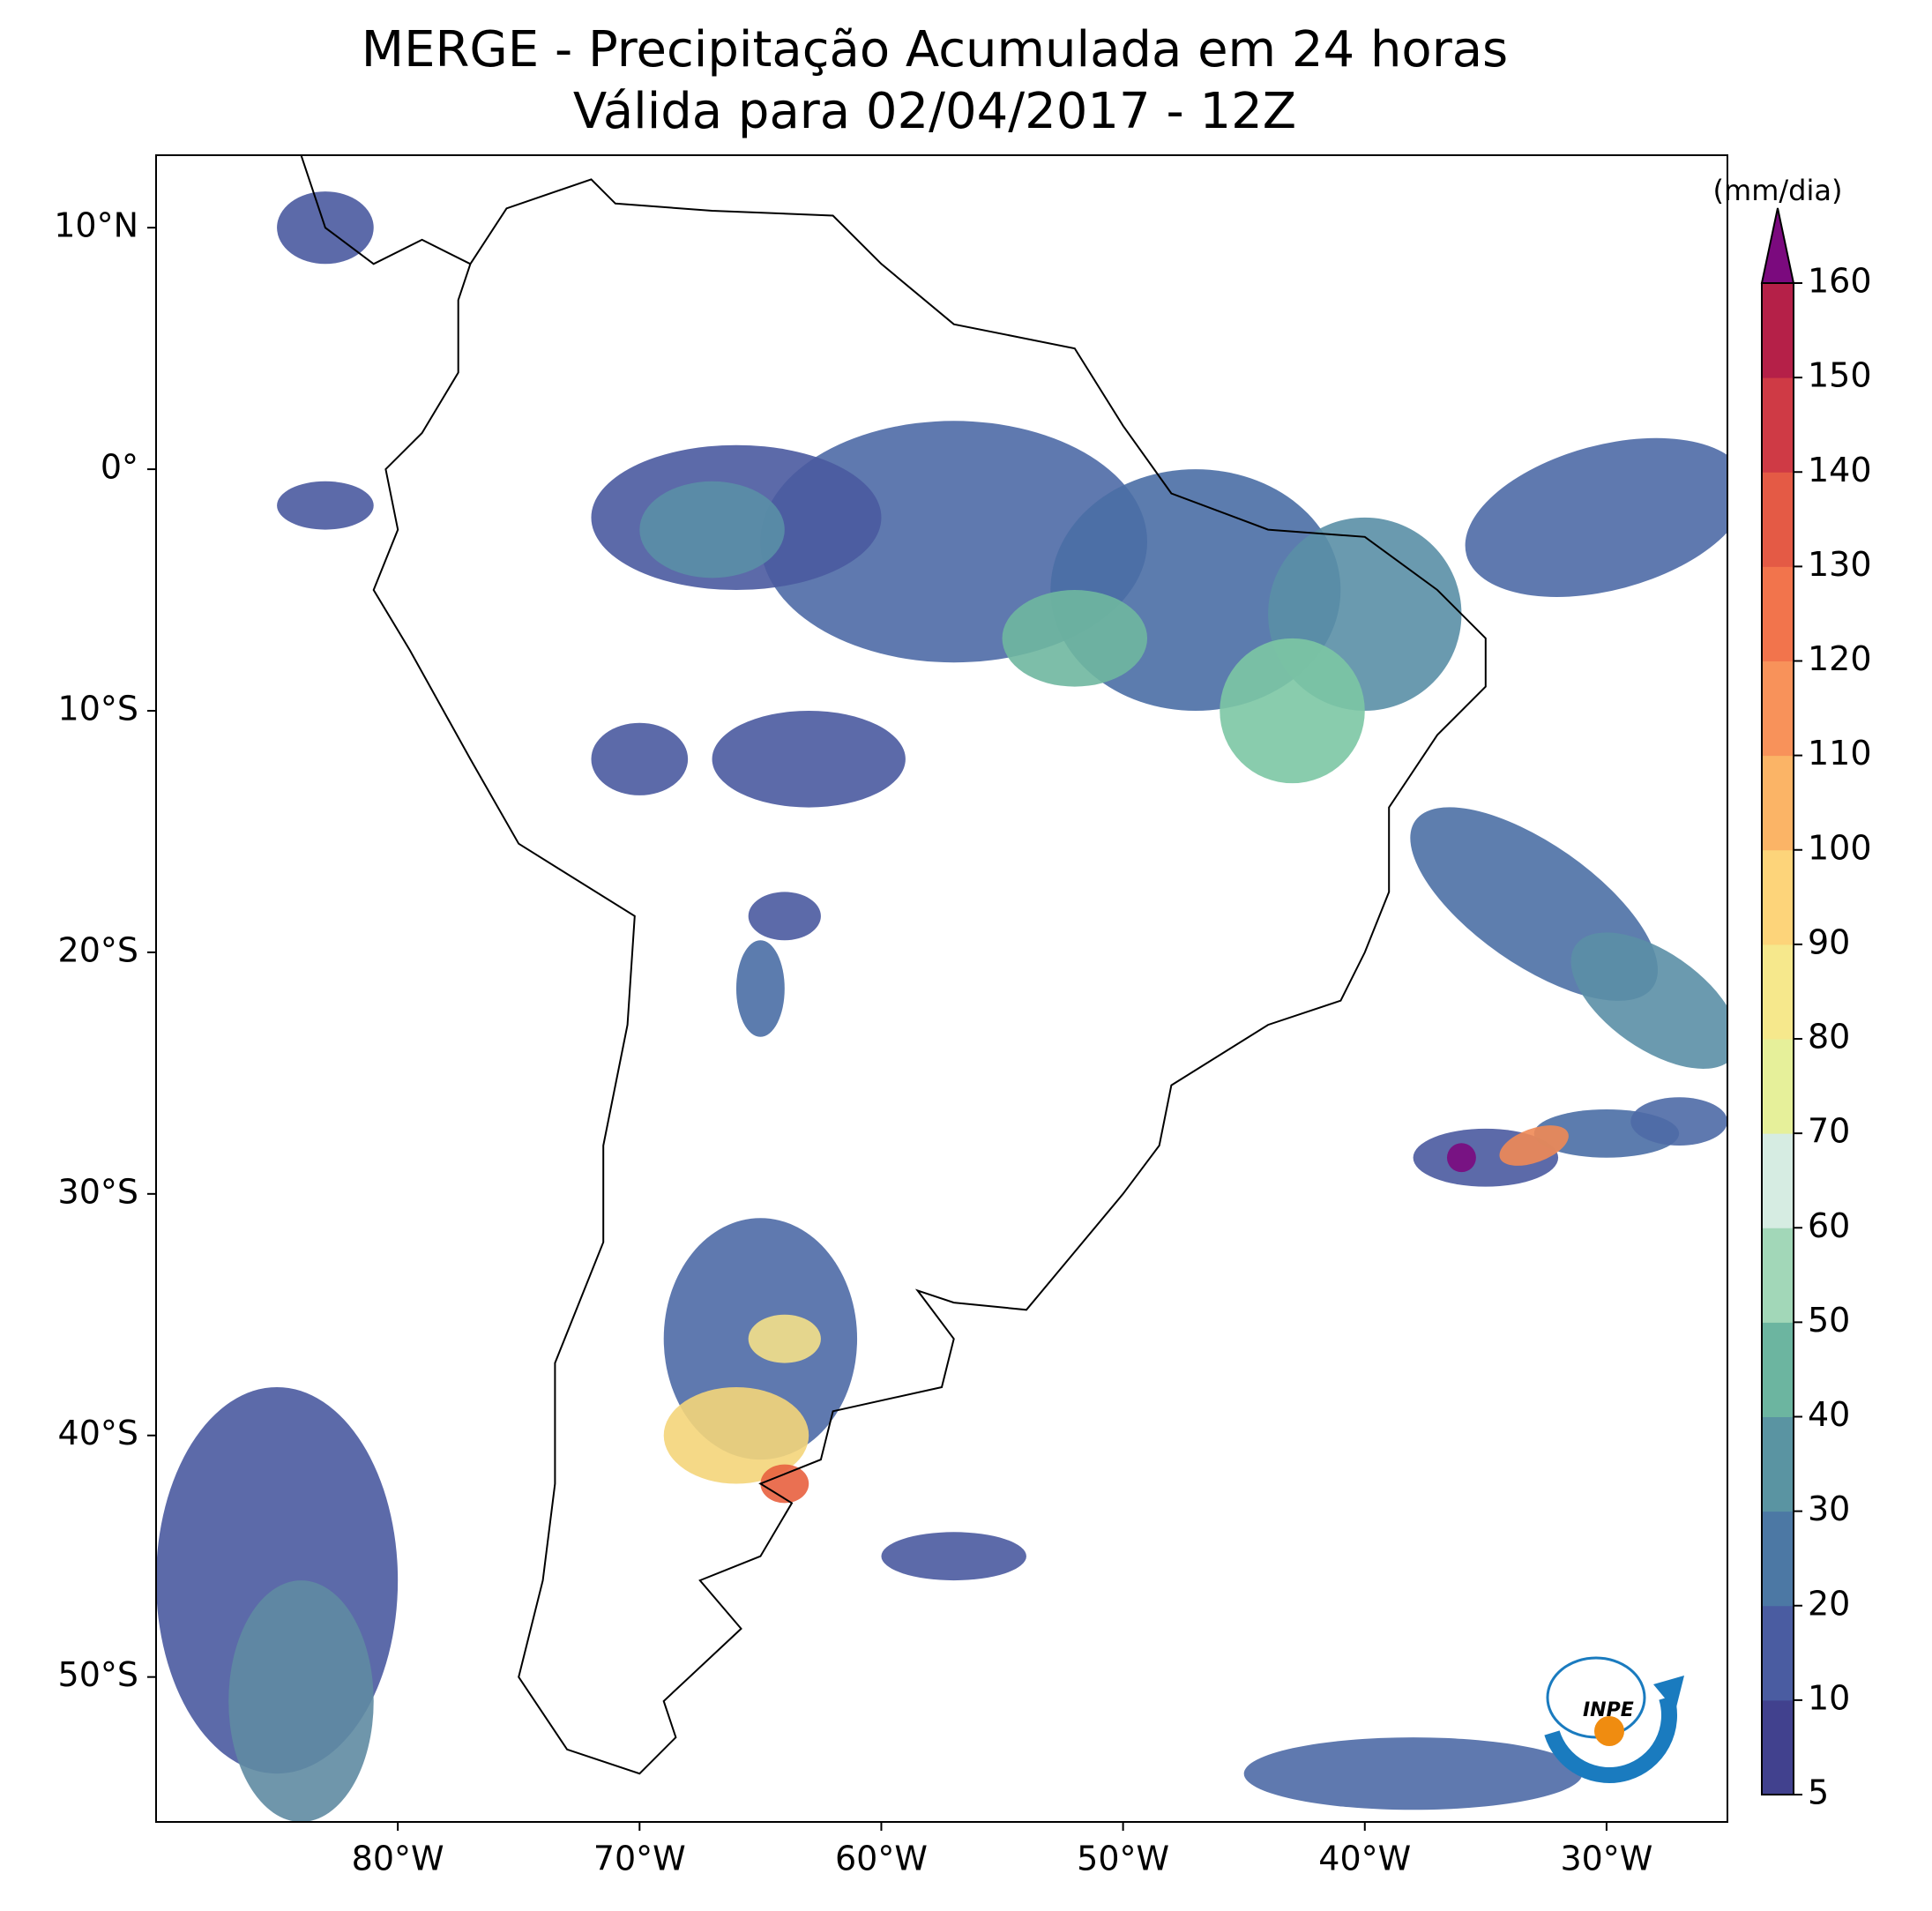 This screenshot has height=1911, width=1932. What do you see at coordinates (1777, 246) in the screenshot?
I see `colorbar-extension` at bounding box center [1777, 246].